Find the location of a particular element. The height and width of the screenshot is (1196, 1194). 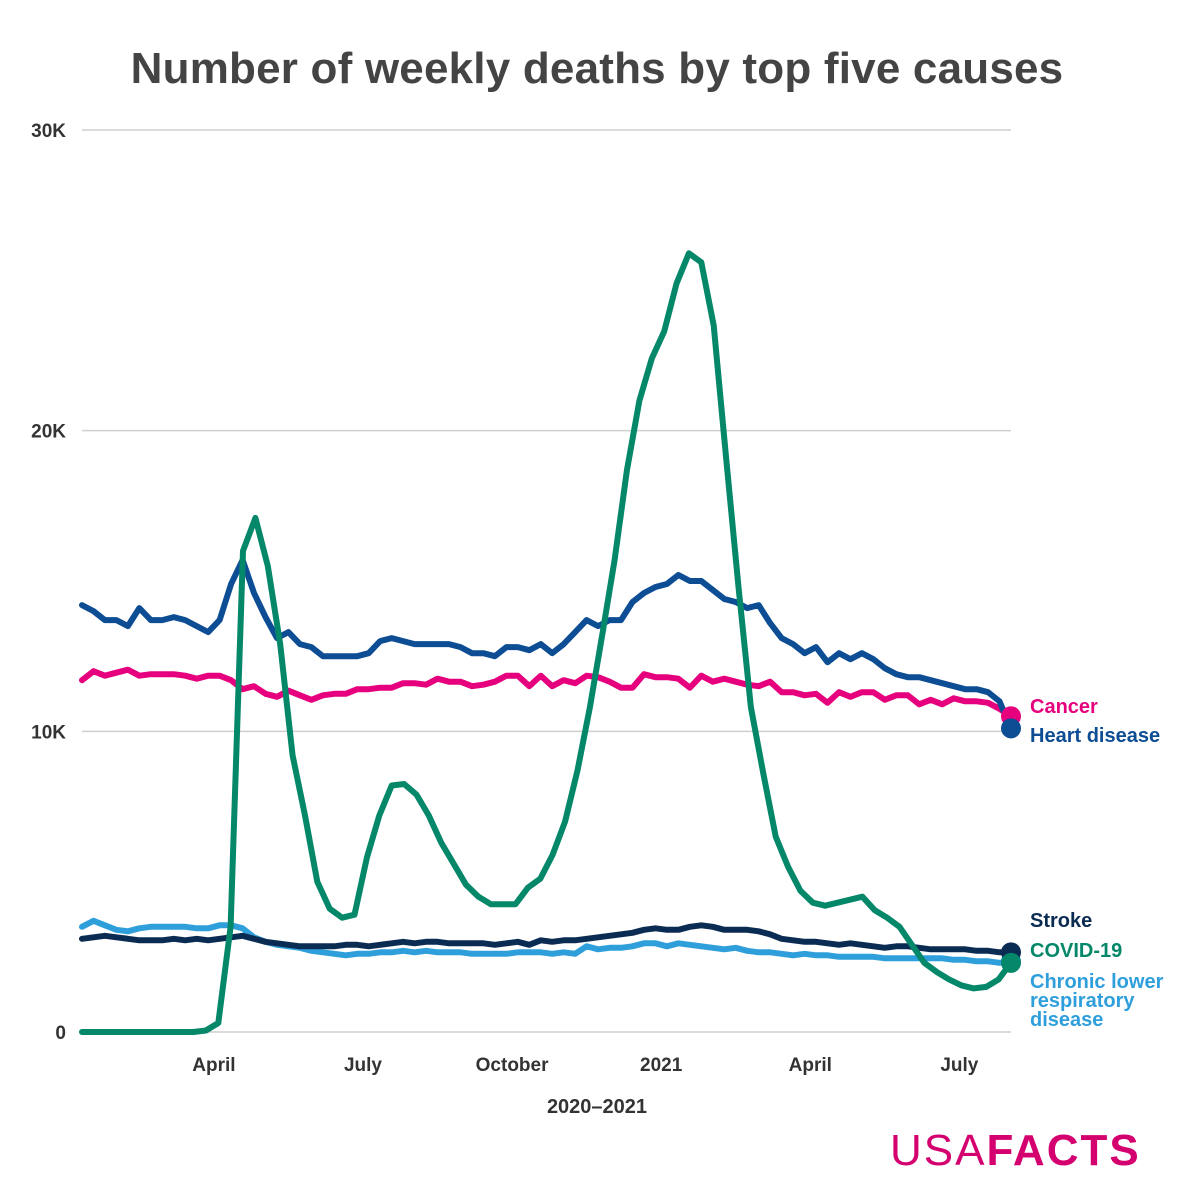

label-chronic-lower-respiratory-disease-line1: Chronic lower is located at coordinates (1097, 982).